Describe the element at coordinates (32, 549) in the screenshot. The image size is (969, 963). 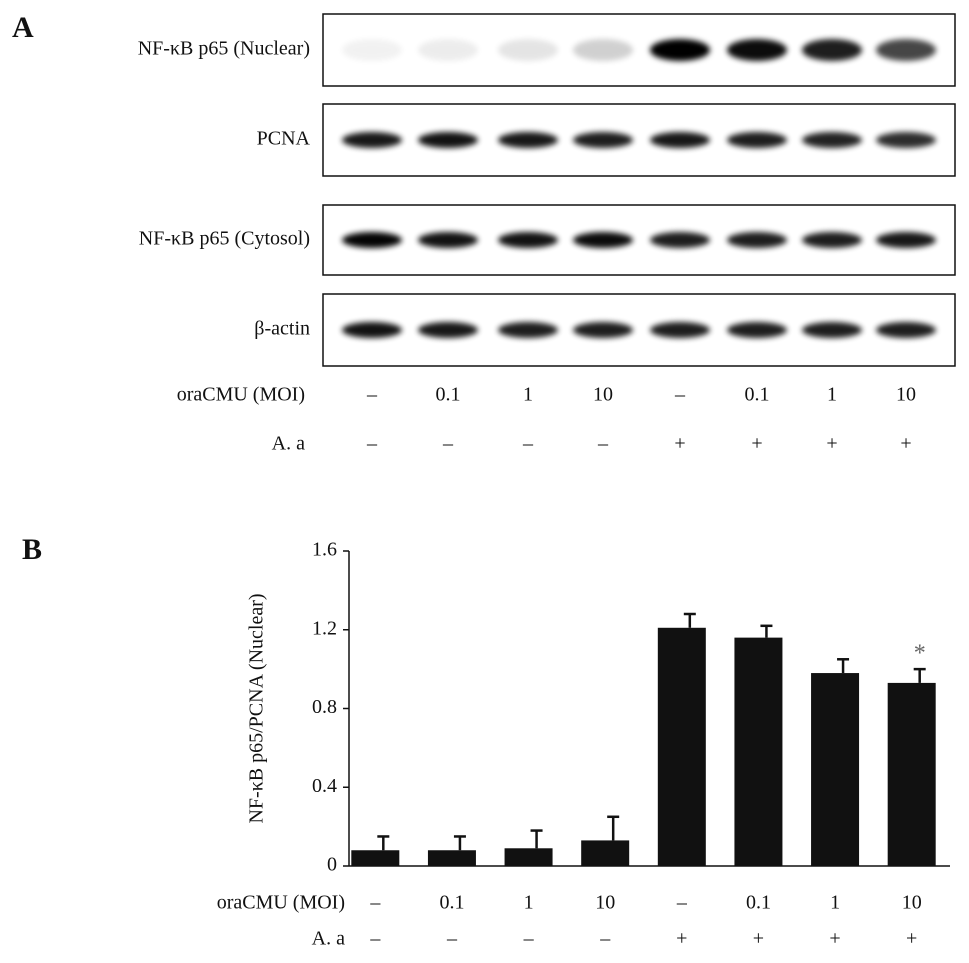
I see `panel-label: B` at that location.